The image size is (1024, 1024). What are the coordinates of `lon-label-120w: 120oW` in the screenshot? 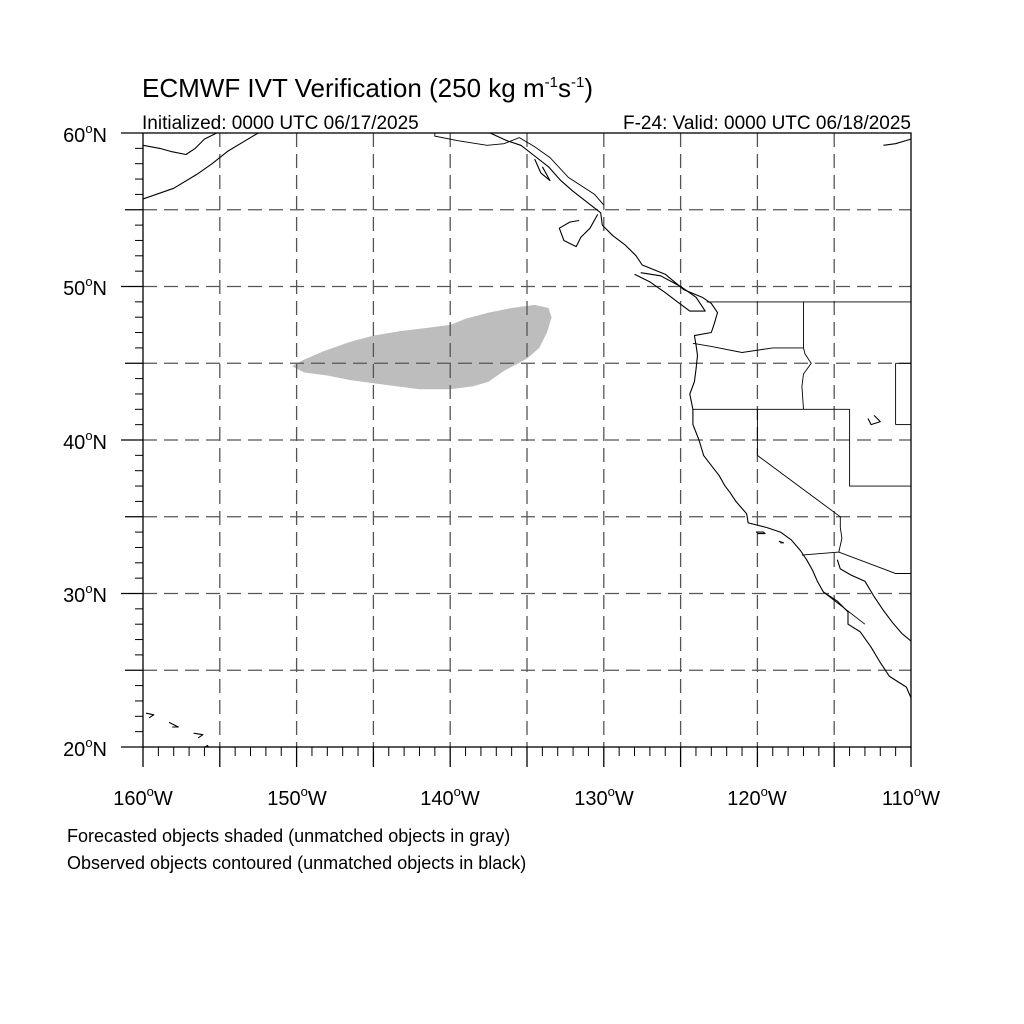 It's located at (757, 797).